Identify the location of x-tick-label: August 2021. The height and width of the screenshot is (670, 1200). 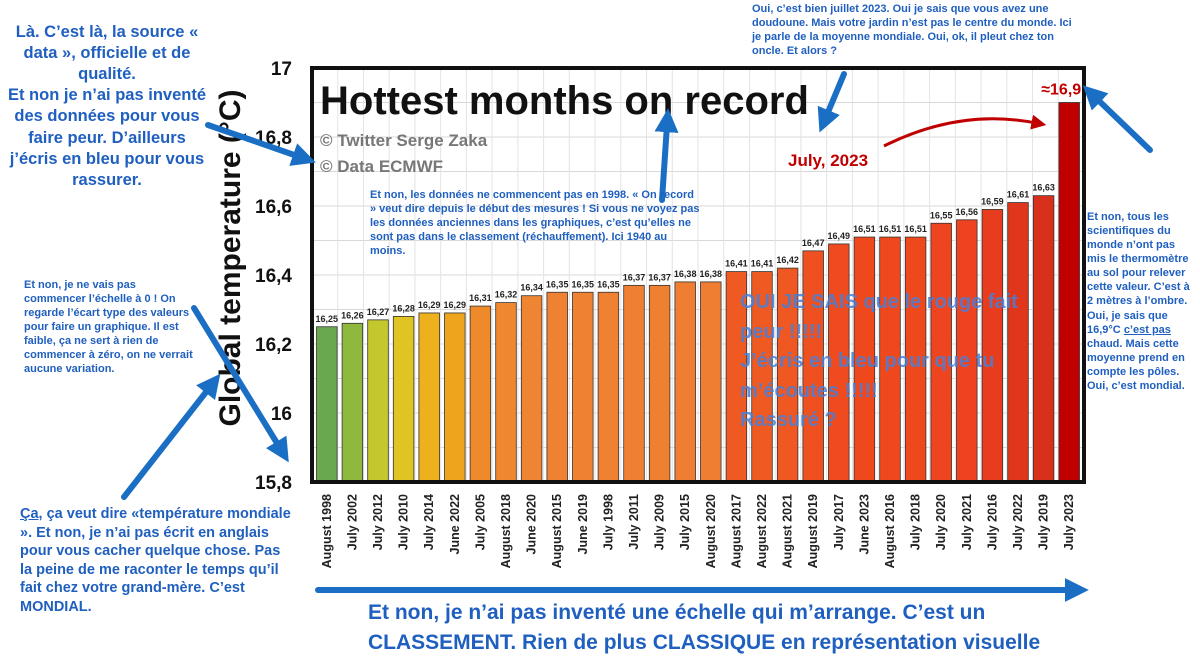
(788, 531).